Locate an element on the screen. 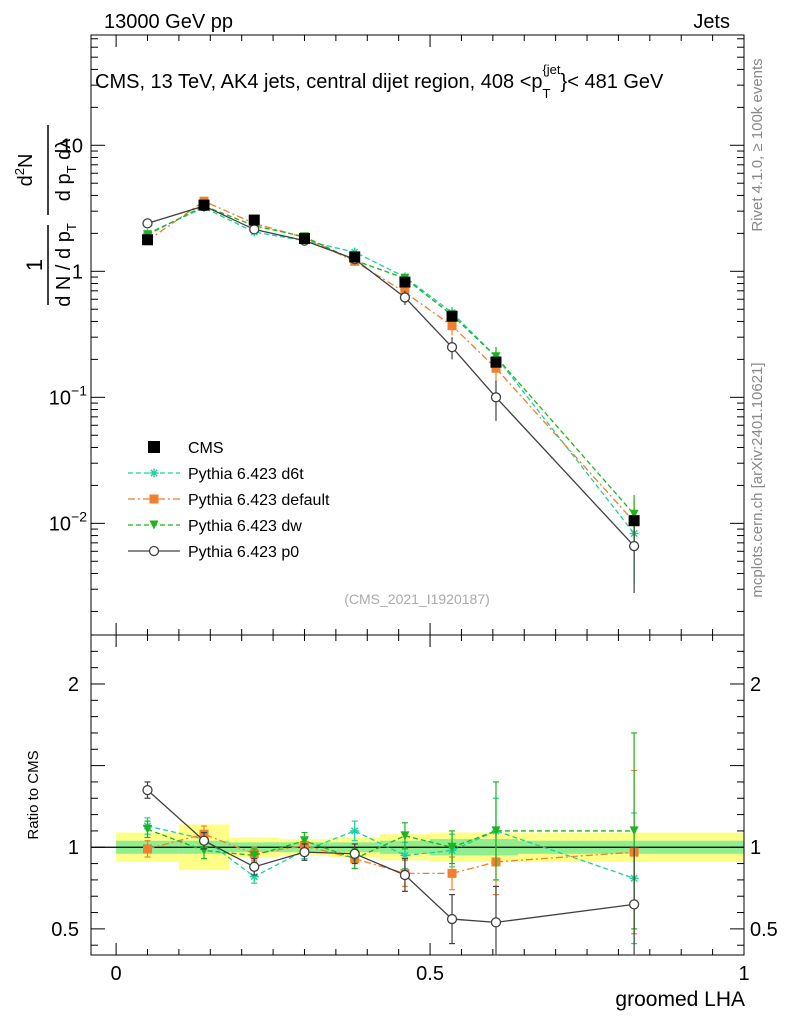 This screenshot has height=1024, width=786. main-y-tick-label: 10⁻² is located at coordinates (68, 521).